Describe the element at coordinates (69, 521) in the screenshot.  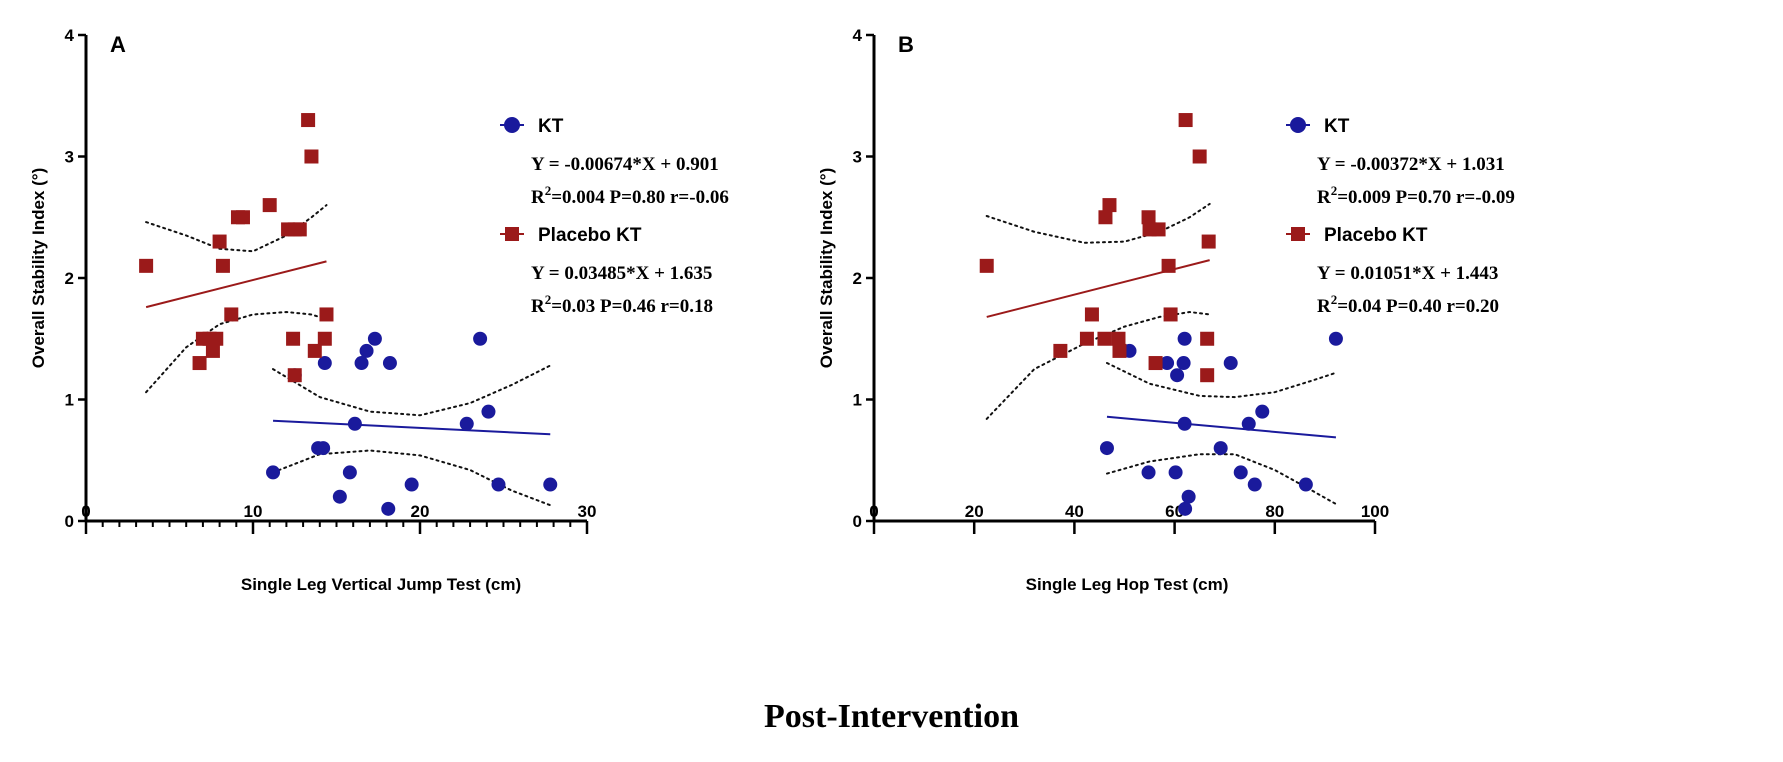
I see `y-tick-label: 0` at that location.